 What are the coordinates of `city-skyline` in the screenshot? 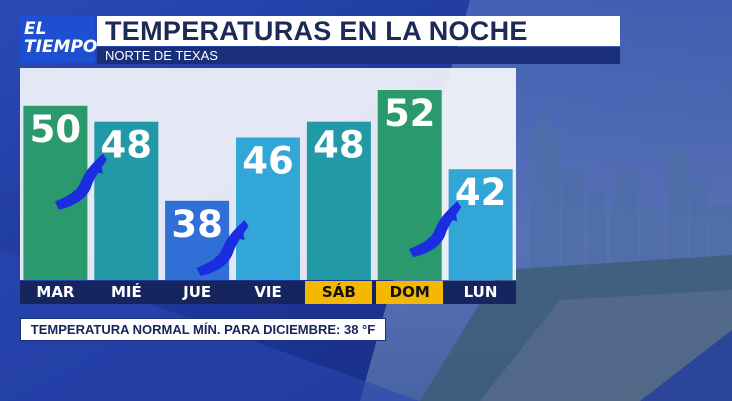 It's located at (631, 199).